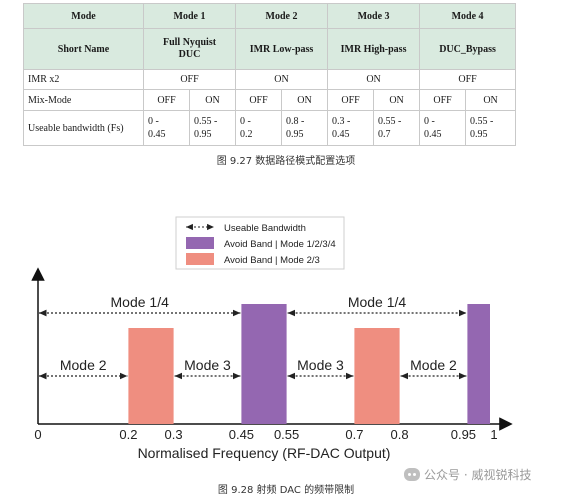 This screenshot has height=499, width=572. I want to click on bandwidth-arrows: Mode 1/4 Mode 1/4 Mode 2 Mode 3 Mode 3 Mode 2, so click(253, 337).